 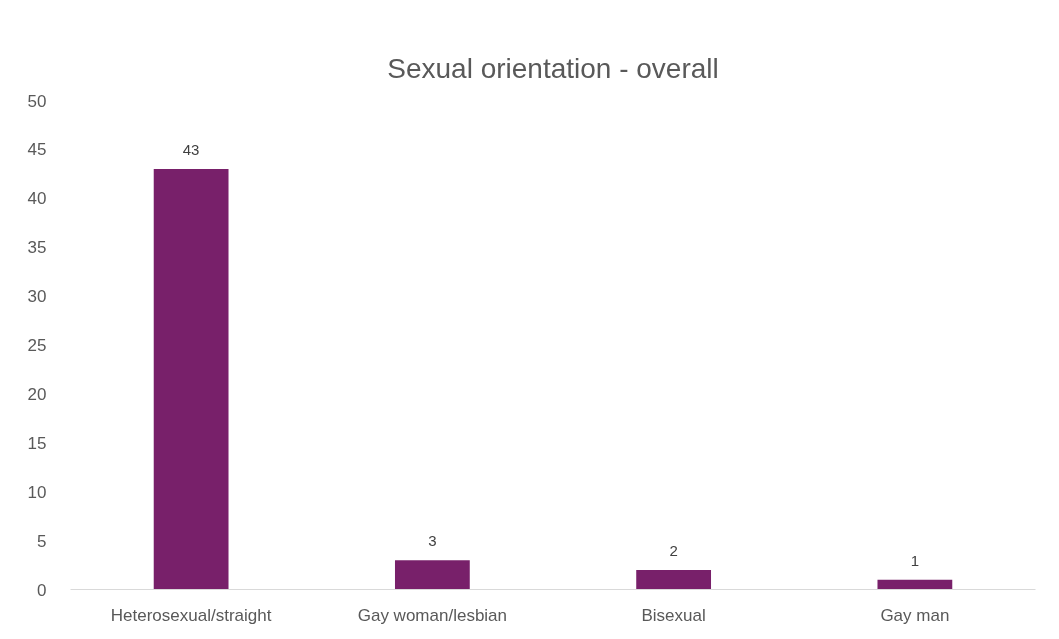 What do you see at coordinates (553, 68) in the screenshot?
I see `chart-title: Sexual orientation - overall` at bounding box center [553, 68].